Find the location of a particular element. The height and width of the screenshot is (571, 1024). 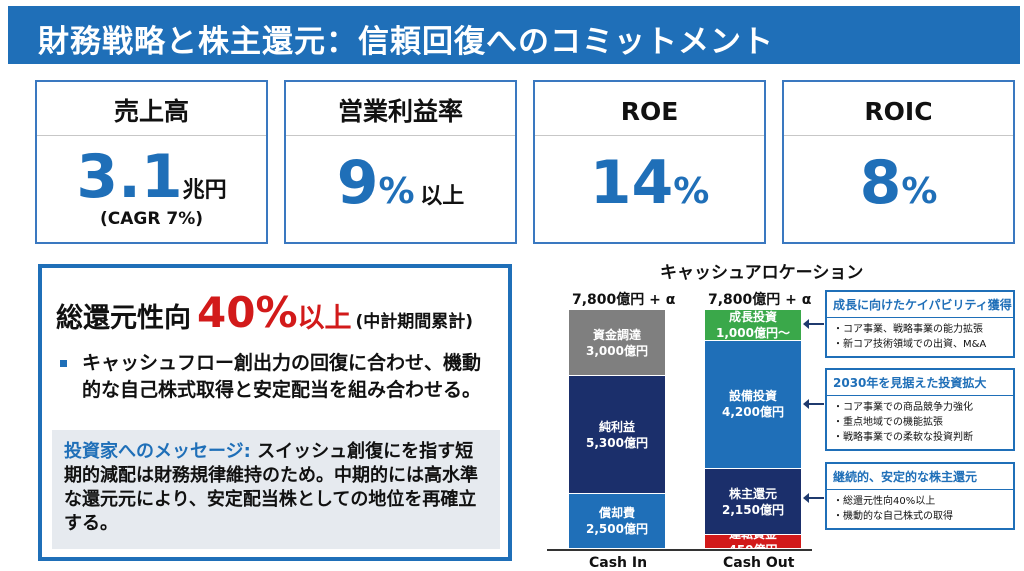

segment-value-label: 1,000億円〜 is located at coordinates (753, 332).